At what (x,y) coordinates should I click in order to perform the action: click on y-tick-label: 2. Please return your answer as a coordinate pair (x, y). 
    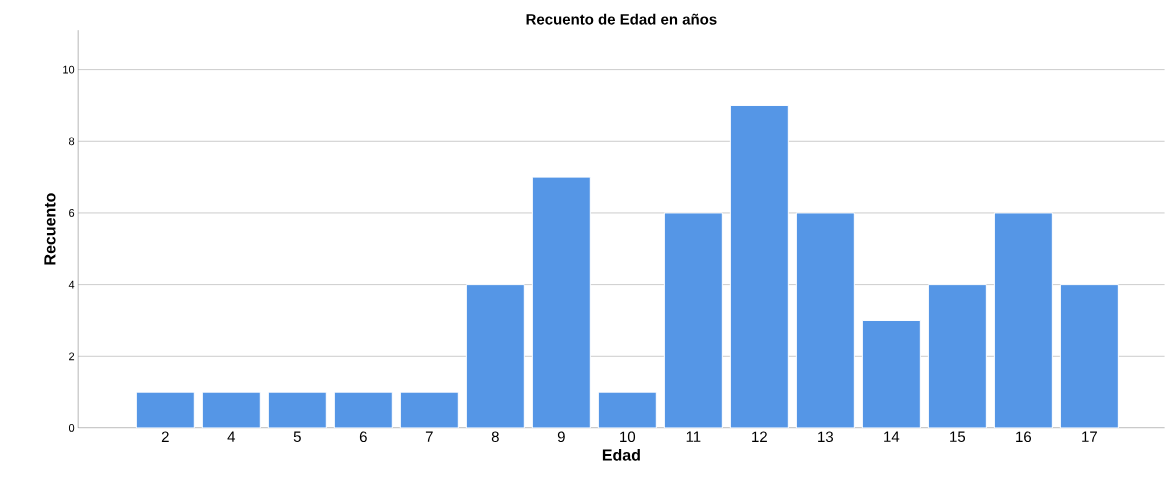
    Looking at the image, I should click on (72, 356).